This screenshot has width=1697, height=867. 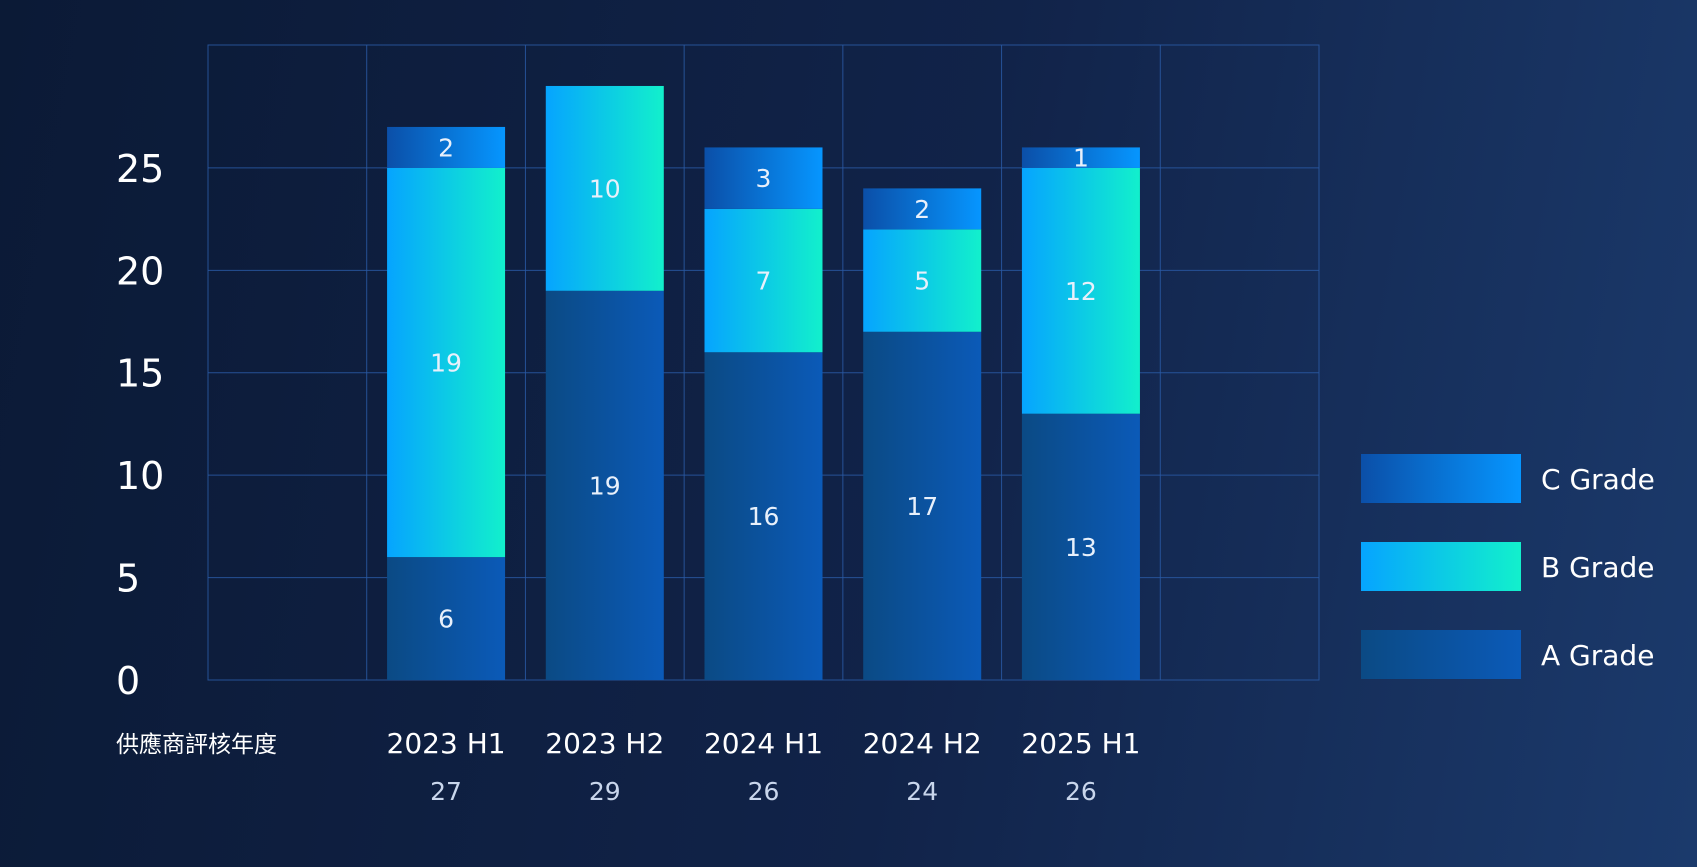 What do you see at coordinates (140, 425) in the screenshot?
I see `y-axis-ticks: 0 5 10 15 20 25` at bounding box center [140, 425].